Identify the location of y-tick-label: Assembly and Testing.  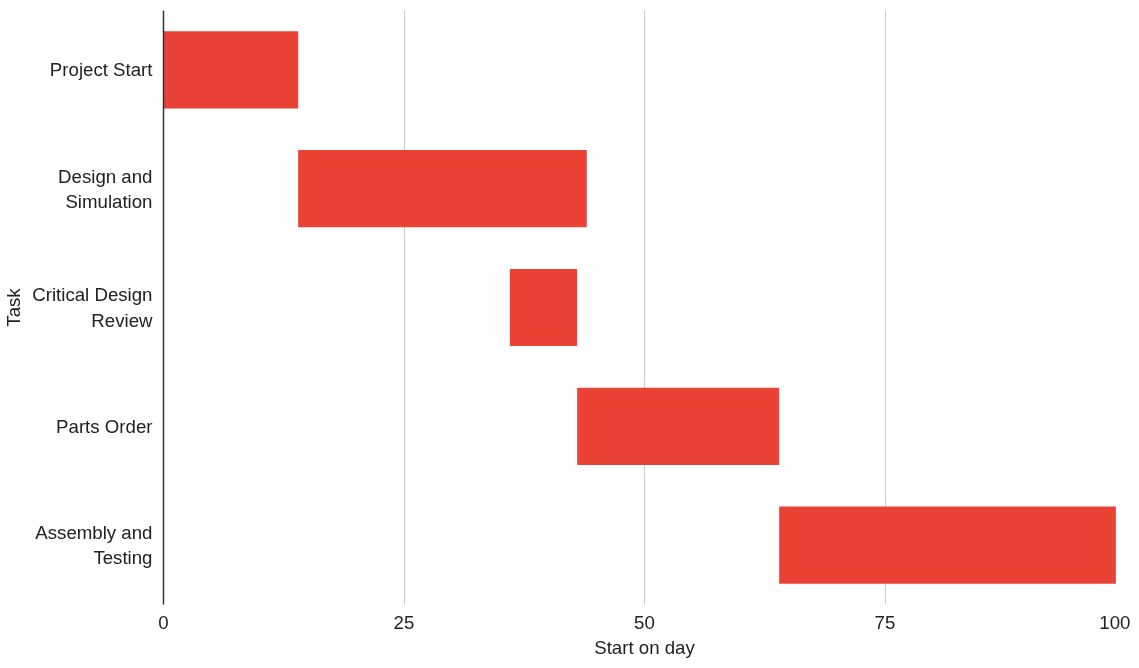
(94, 545).